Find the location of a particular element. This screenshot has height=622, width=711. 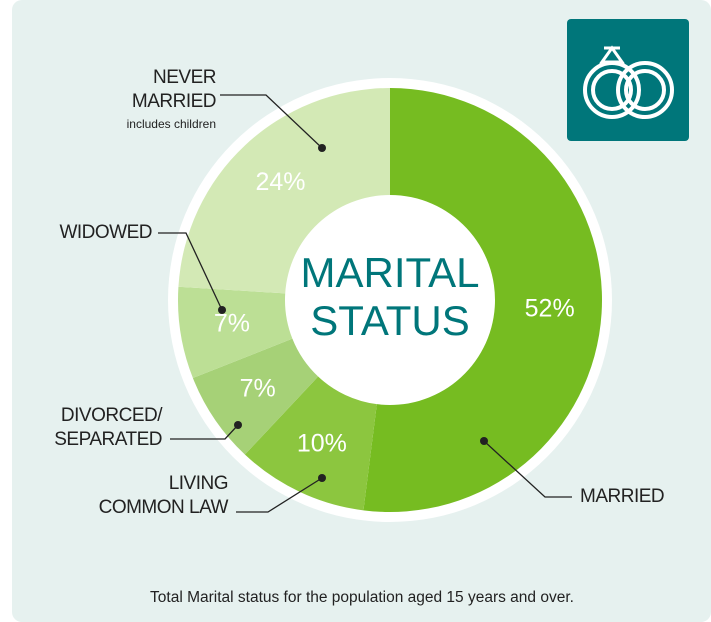

category-note: includes children is located at coordinates (171, 124).